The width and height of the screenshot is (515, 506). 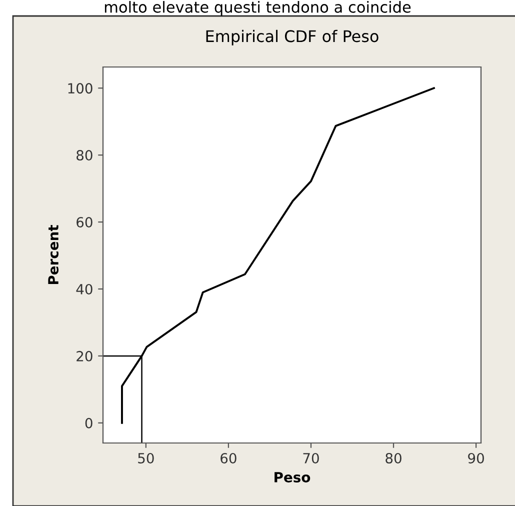 What do you see at coordinates (292, 477) in the screenshot?
I see `x-axis-title: Peso` at bounding box center [292, 477].